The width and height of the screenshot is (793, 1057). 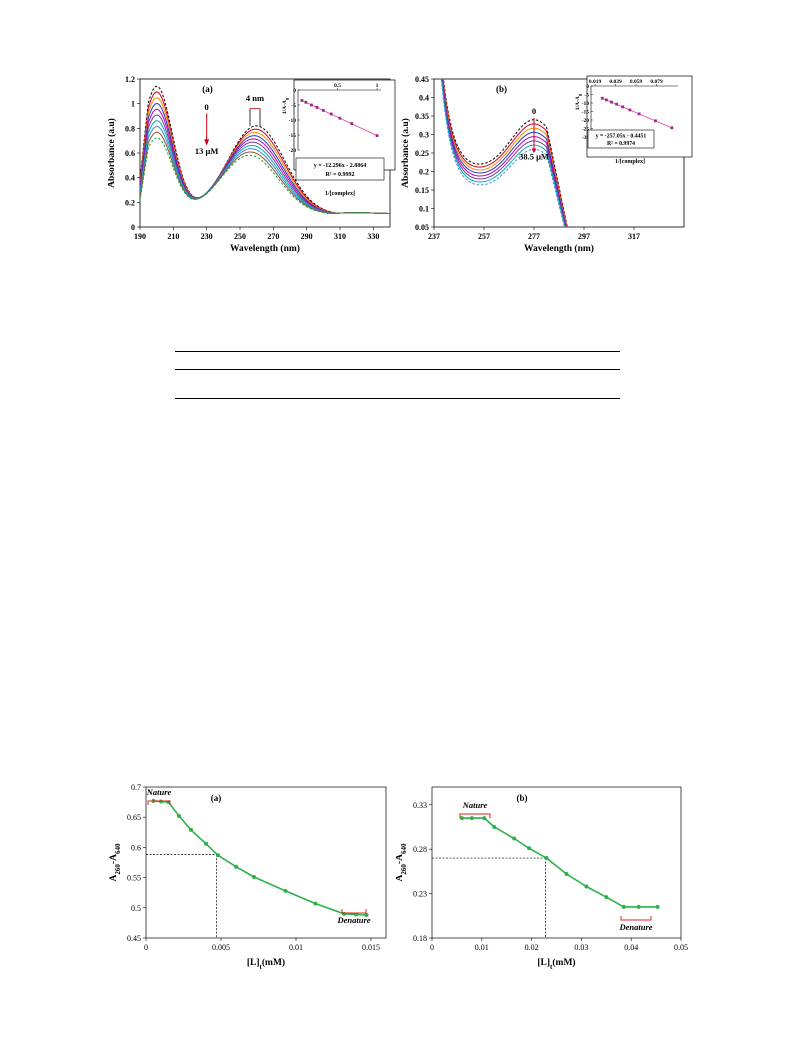 I want to click on x-tick-label: 210, so click(x=173, y=236).